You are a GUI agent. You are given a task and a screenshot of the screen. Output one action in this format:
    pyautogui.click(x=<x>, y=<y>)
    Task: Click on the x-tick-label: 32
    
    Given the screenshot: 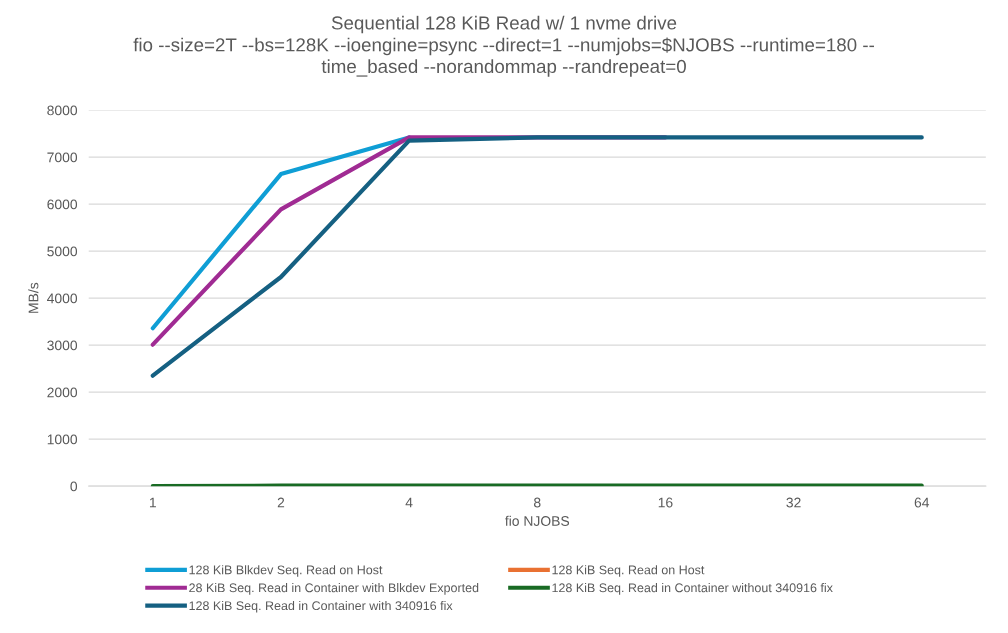 What is the action you would take?
    pyautogui.click(x=793, y=502)
    